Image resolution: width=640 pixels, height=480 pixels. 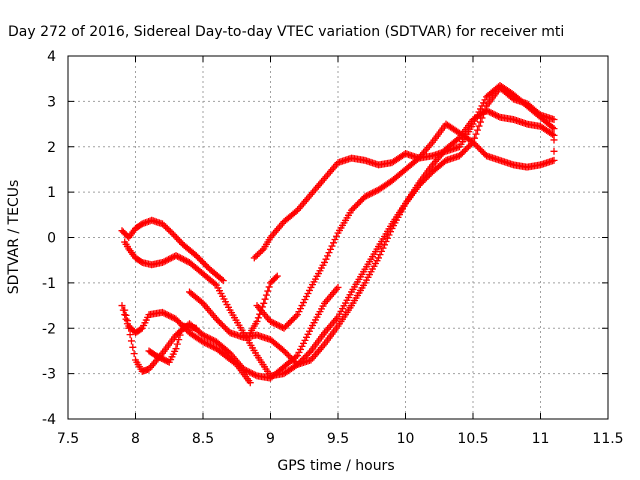 I want to click on y-tick-label: 4, so click(x=51, y=57).